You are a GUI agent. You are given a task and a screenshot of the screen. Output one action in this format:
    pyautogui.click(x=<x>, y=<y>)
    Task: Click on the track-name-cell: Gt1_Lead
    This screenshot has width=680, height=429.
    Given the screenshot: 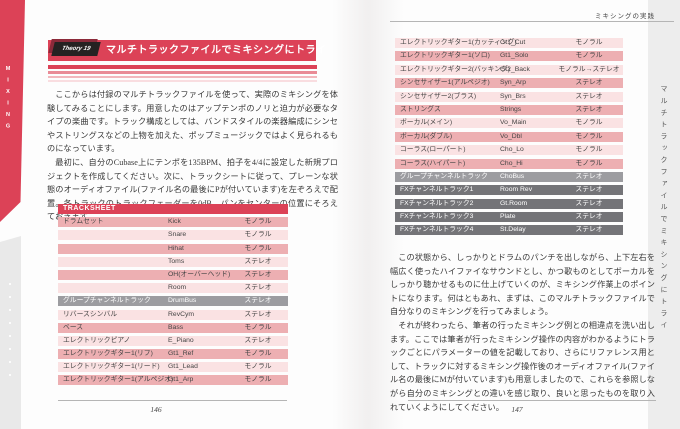 What is the action you would take?
    pyautogui.click(x=183, y=367)
    